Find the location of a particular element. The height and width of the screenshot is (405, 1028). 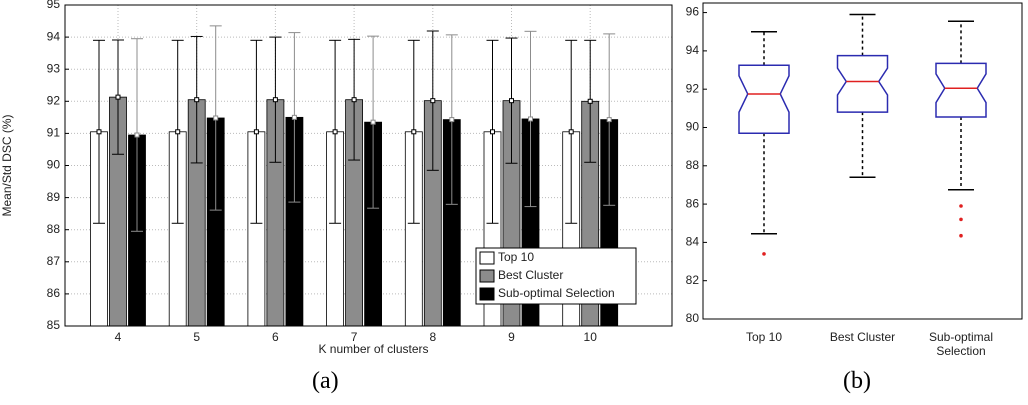

y-tick-label: 89 is located at coordinates (54, 197).